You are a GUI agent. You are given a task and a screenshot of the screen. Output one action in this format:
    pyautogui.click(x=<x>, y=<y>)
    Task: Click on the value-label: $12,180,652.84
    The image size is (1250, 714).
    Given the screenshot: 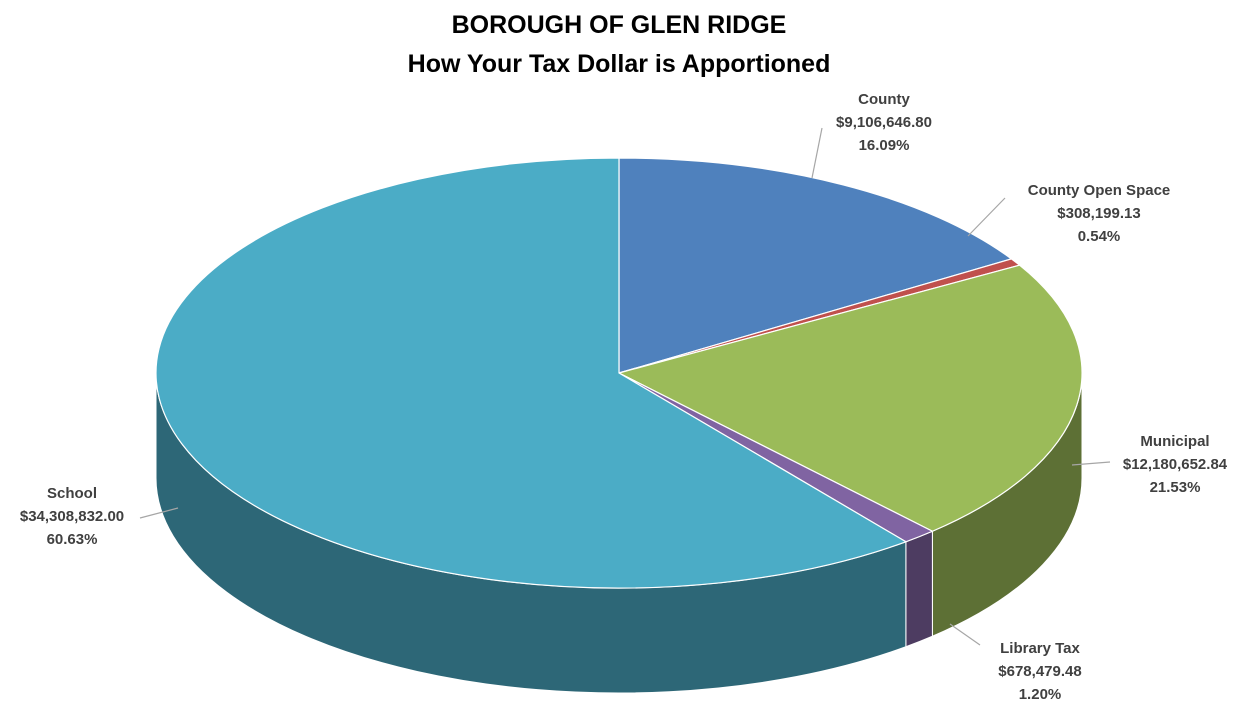 What is the action you would take?
    pyautogui.click(x=1175, y=464)
    